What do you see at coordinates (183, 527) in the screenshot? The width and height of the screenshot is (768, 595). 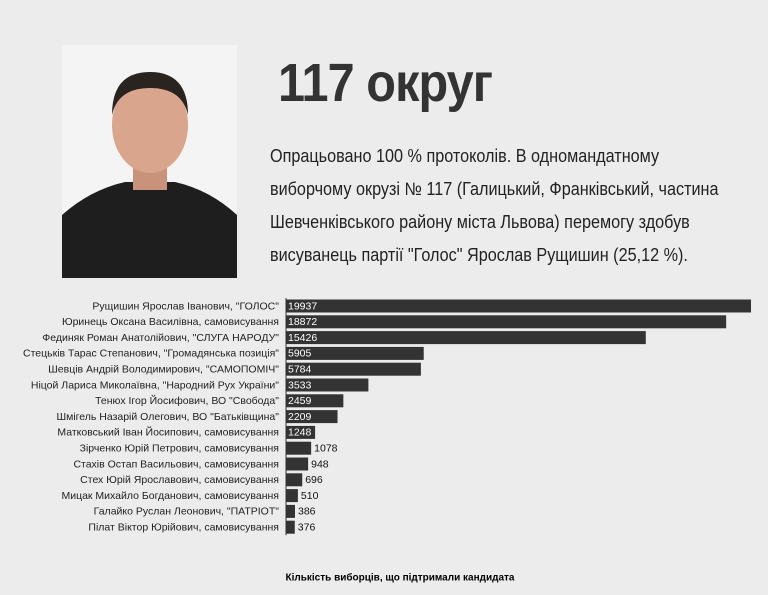 I see `category-label: Пілат Віктор Юрійович, самовисування` at bounding box center [183, 527].